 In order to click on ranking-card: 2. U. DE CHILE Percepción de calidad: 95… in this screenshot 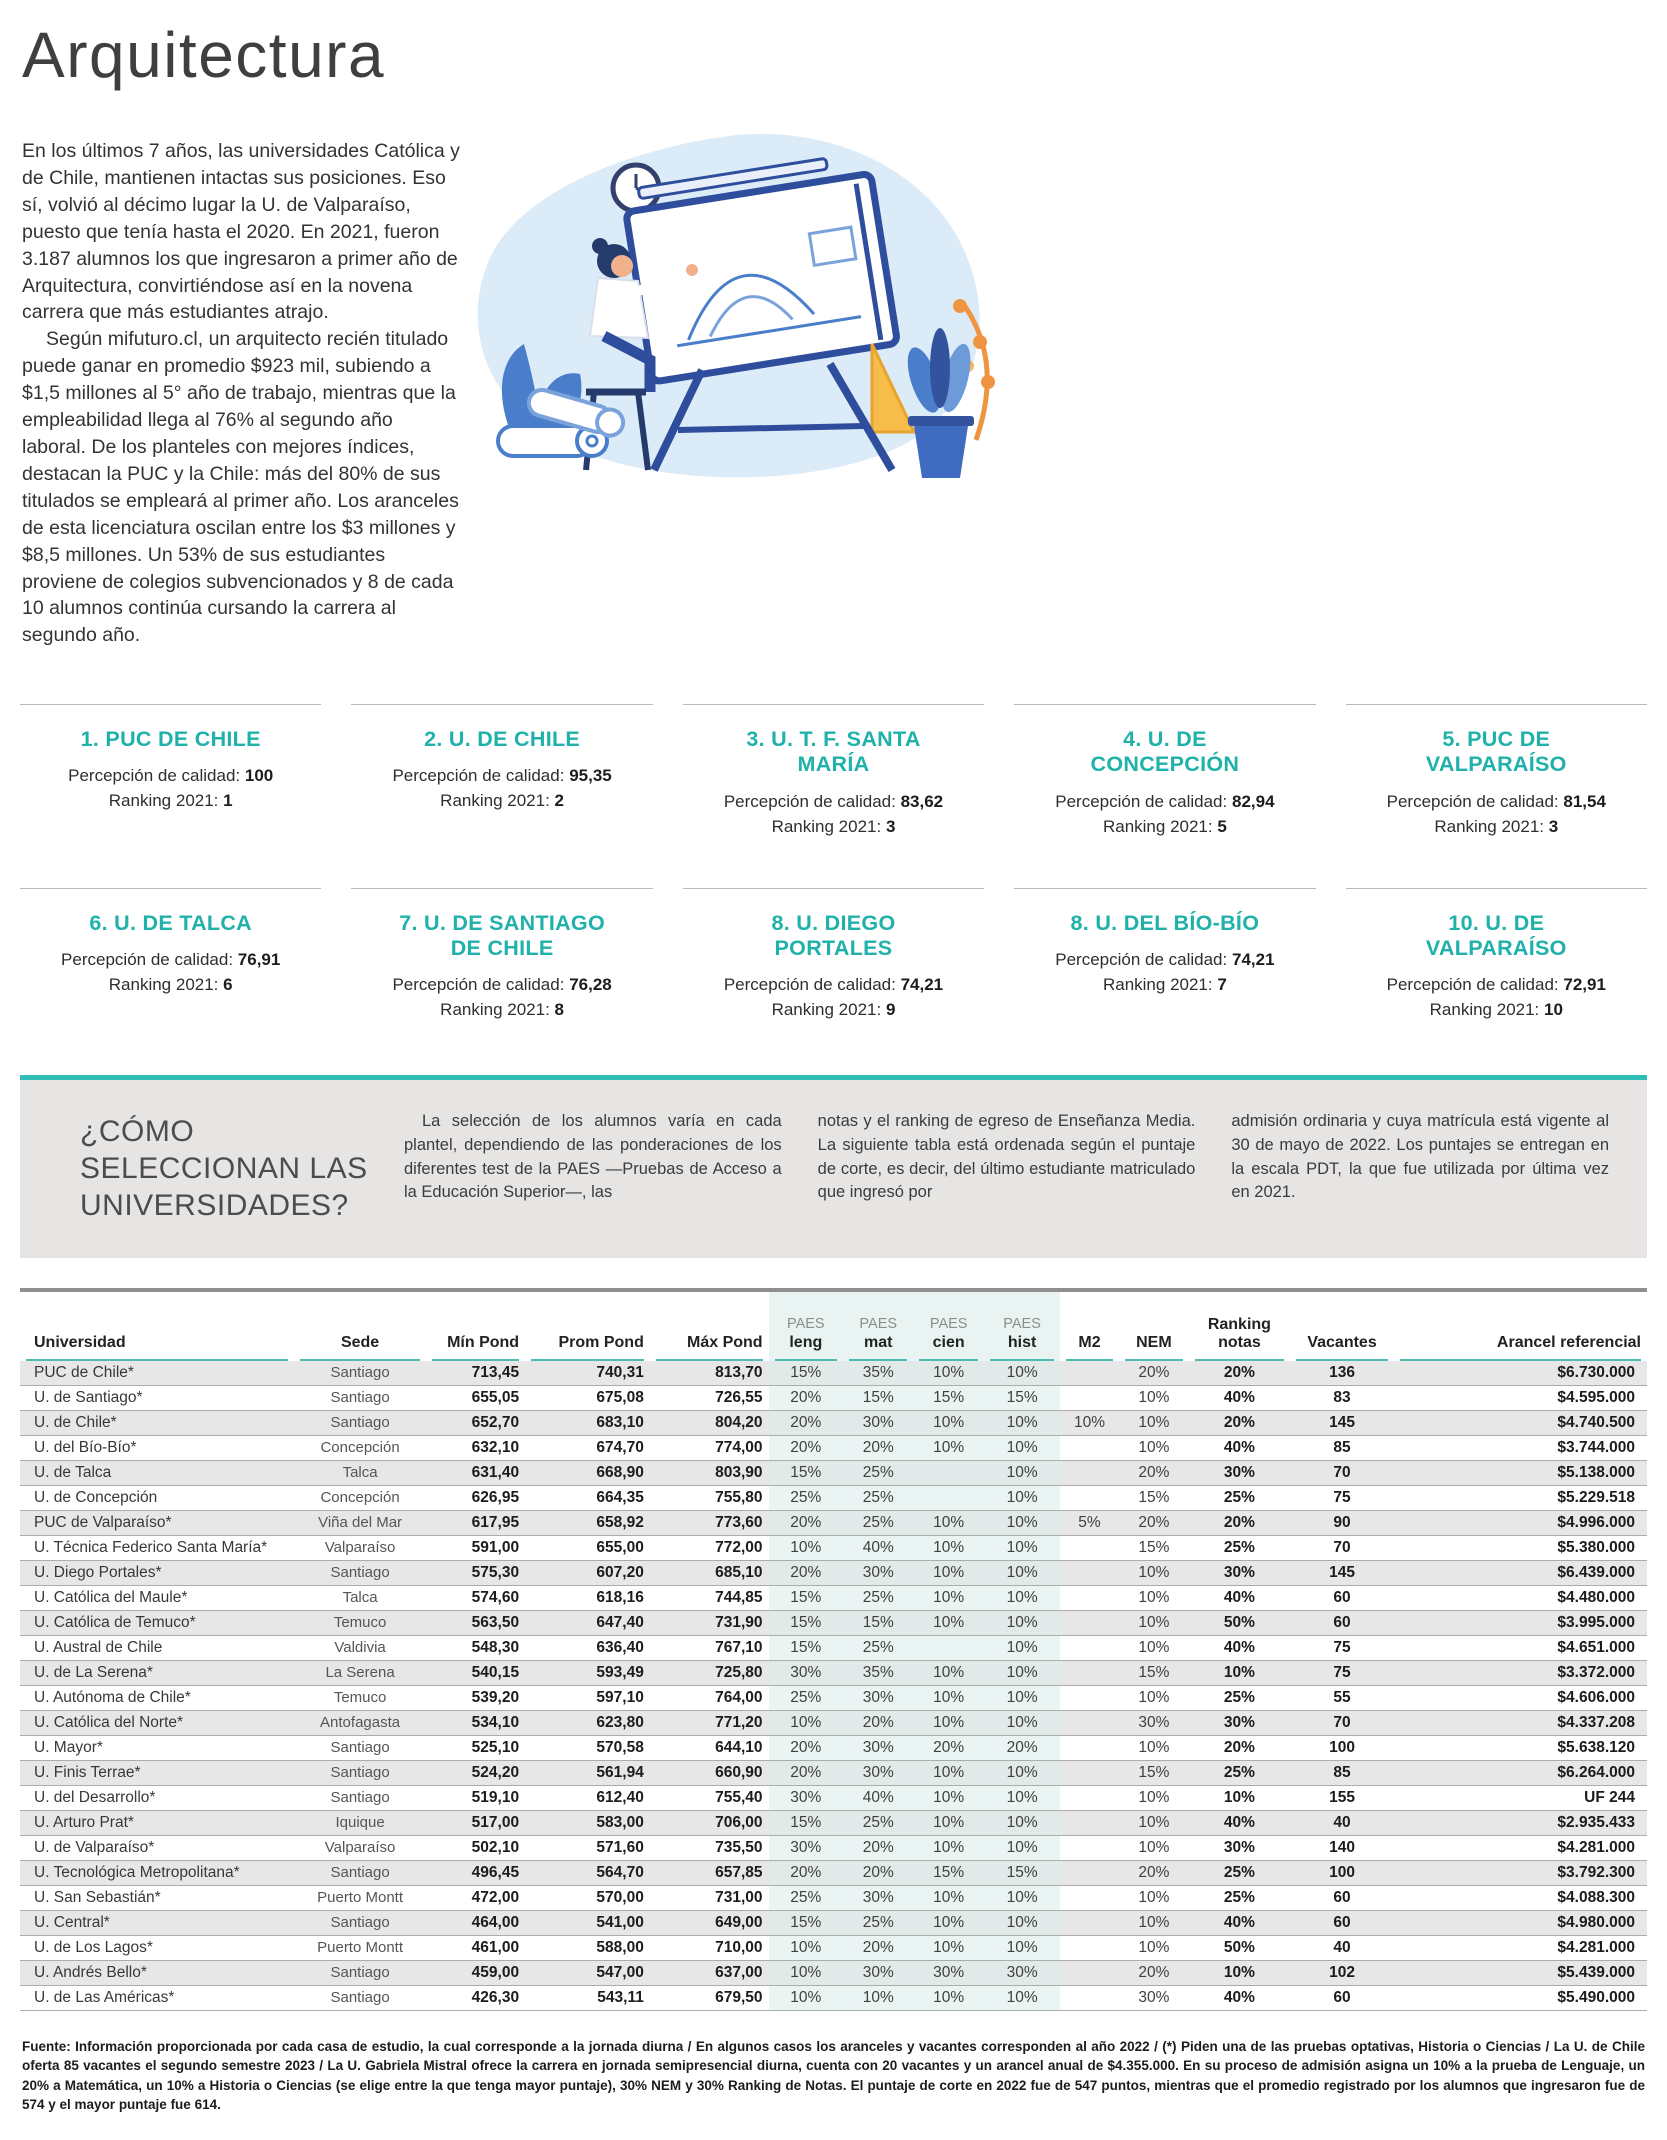, I will do `click(502, 773)`.